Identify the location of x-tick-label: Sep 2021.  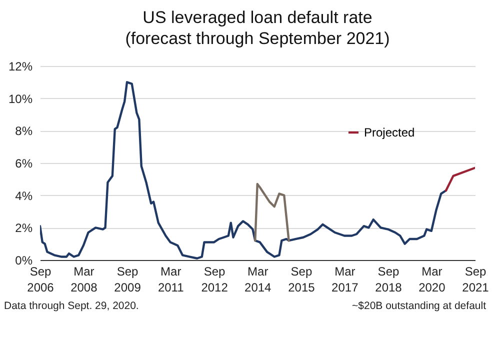
(476, 279).